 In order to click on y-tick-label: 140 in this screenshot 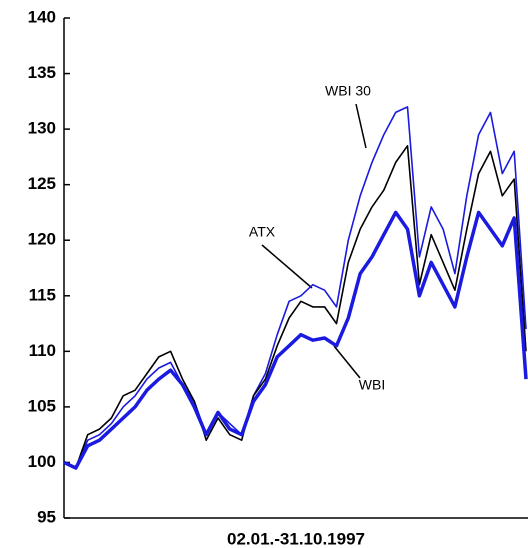, I will do `click(42, 16)`.